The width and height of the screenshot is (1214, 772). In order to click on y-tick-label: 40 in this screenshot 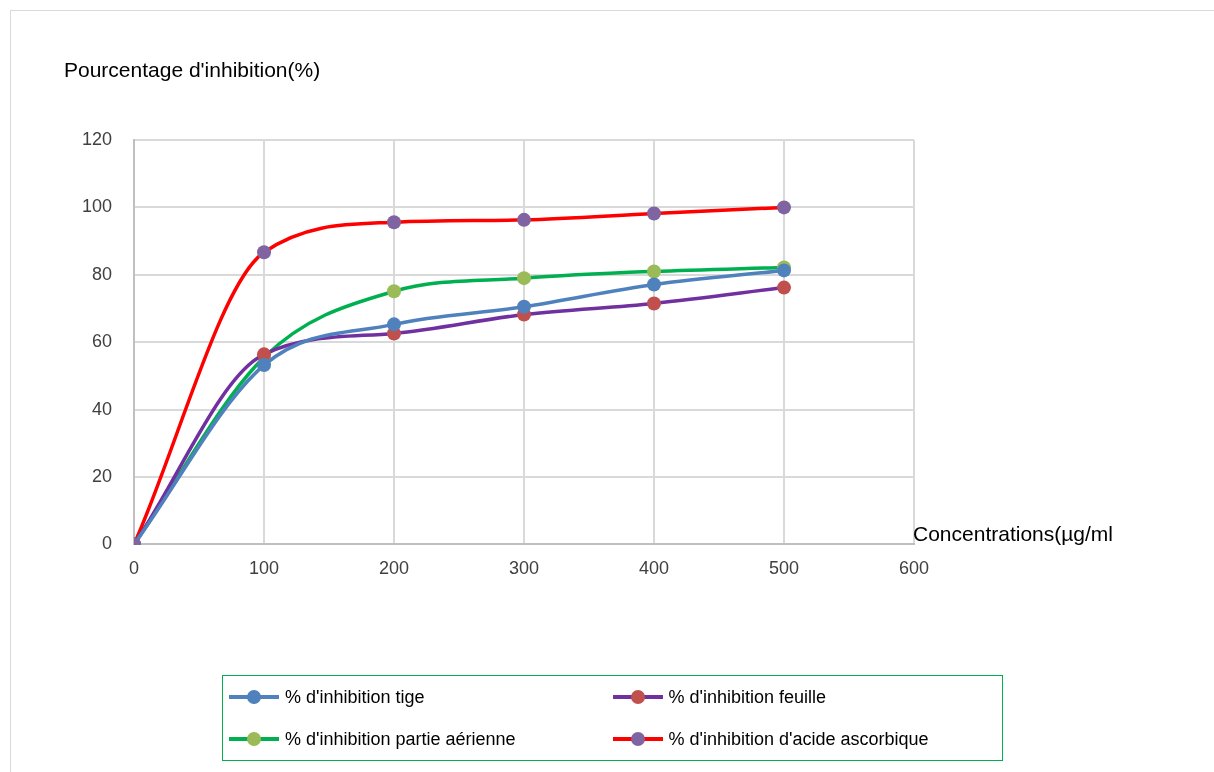, I will do `click(102, 408)`.